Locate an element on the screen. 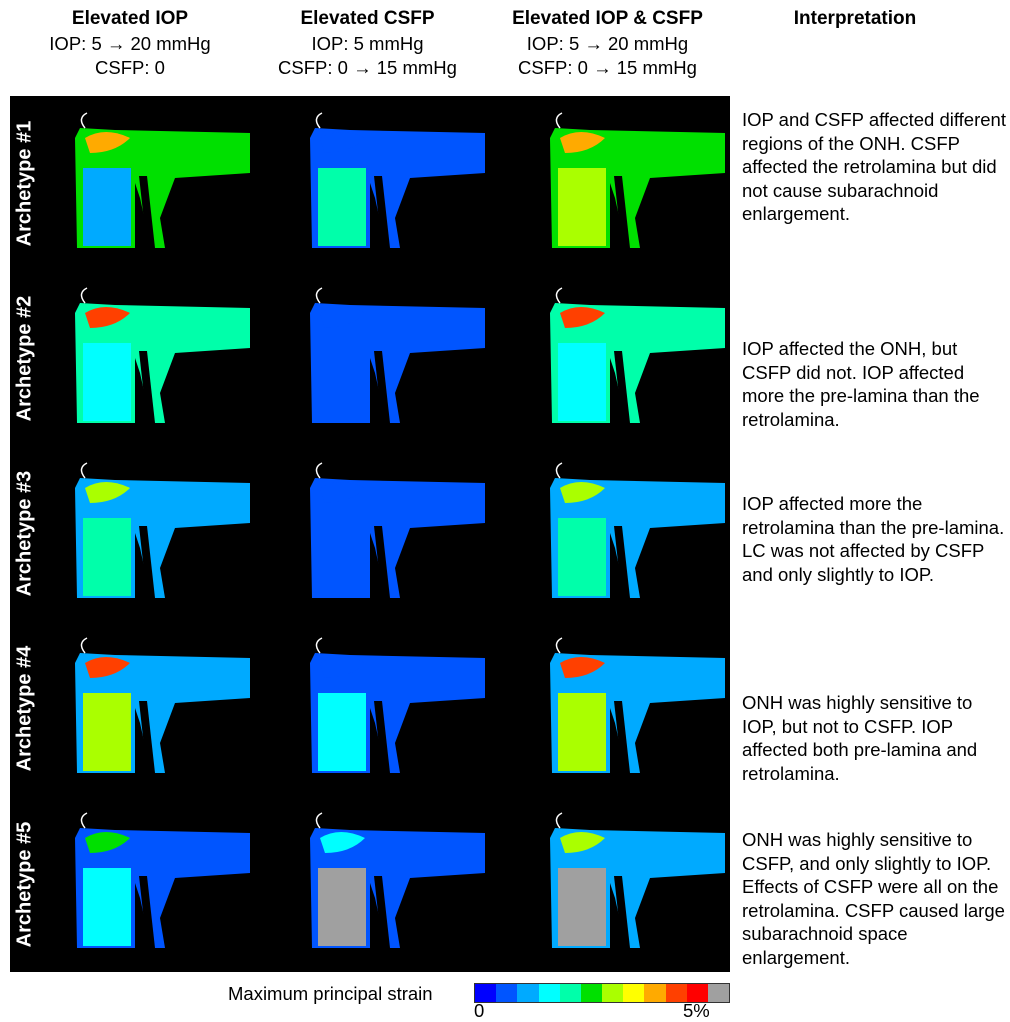 Image resolution: width=1010 pixels, height=1022 pixels. row-label-text: Archetype #5 is located at coordinates (24, 884).